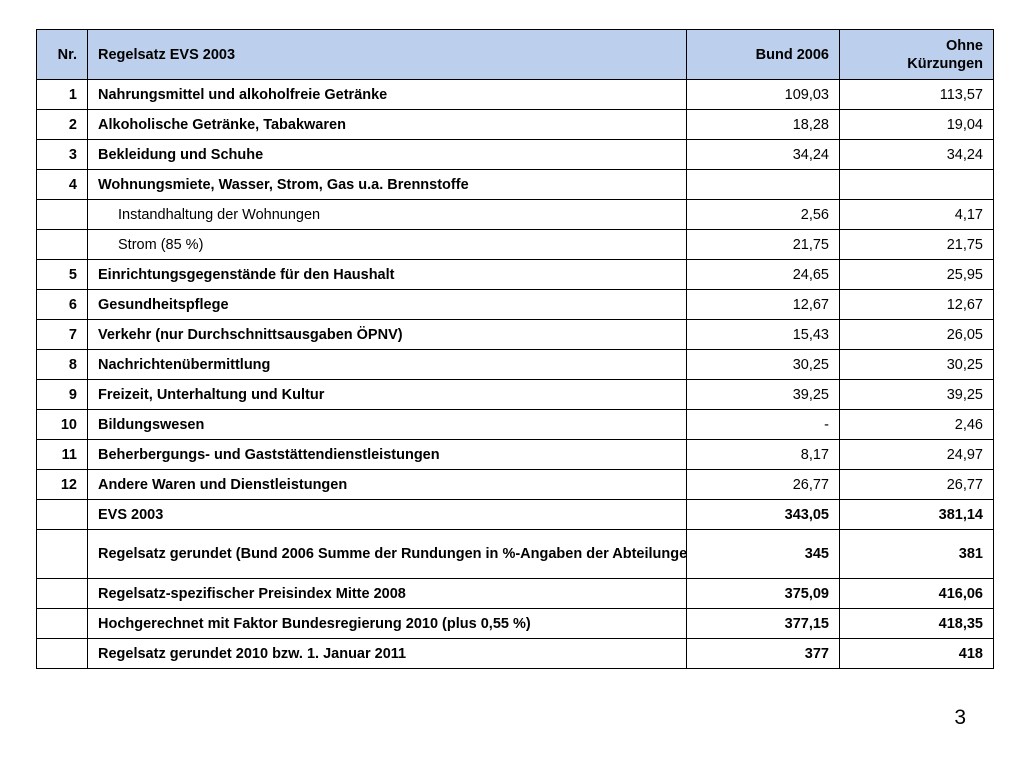 This screenshot has height=768, width=1024. Describe the element at coordinates (387, 334) in the screenshot. I see `cell-label: Verkehr (nur Durchschnittsausgaben ÖPNV)` at that location.